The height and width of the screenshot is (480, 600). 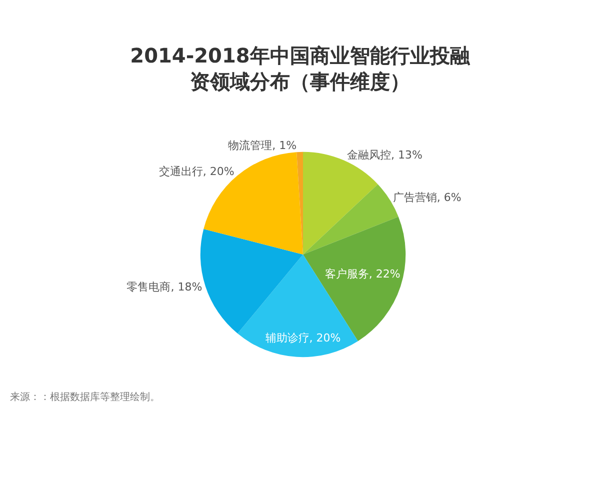 What do you see at coordinates (427, 197) in the screenshot?
I see `slice-label: 广告营销, 6%` at bounding box center [427, 197].